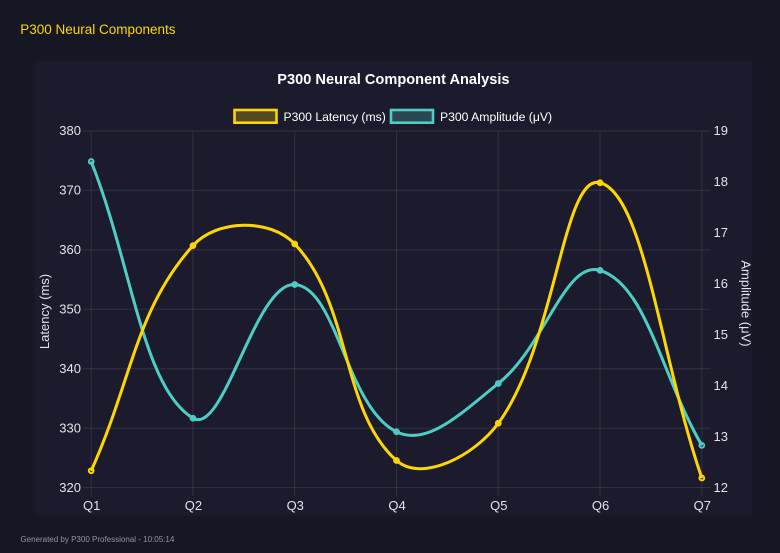 The image size is (780, 553). Describe the element at coordinates (193, 505) in the screenshot. I see `svg-text: Q2` at that location.